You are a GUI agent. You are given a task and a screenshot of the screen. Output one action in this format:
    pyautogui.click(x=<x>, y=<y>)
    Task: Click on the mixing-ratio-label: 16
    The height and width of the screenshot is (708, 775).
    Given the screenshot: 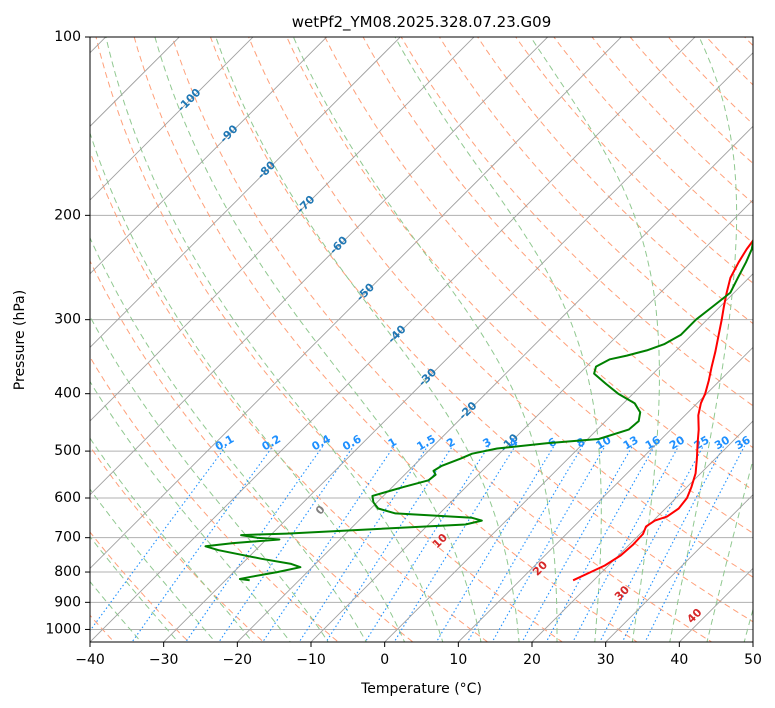 What is the action you would take?
    pyautogui.click(x=653, y=442)
    